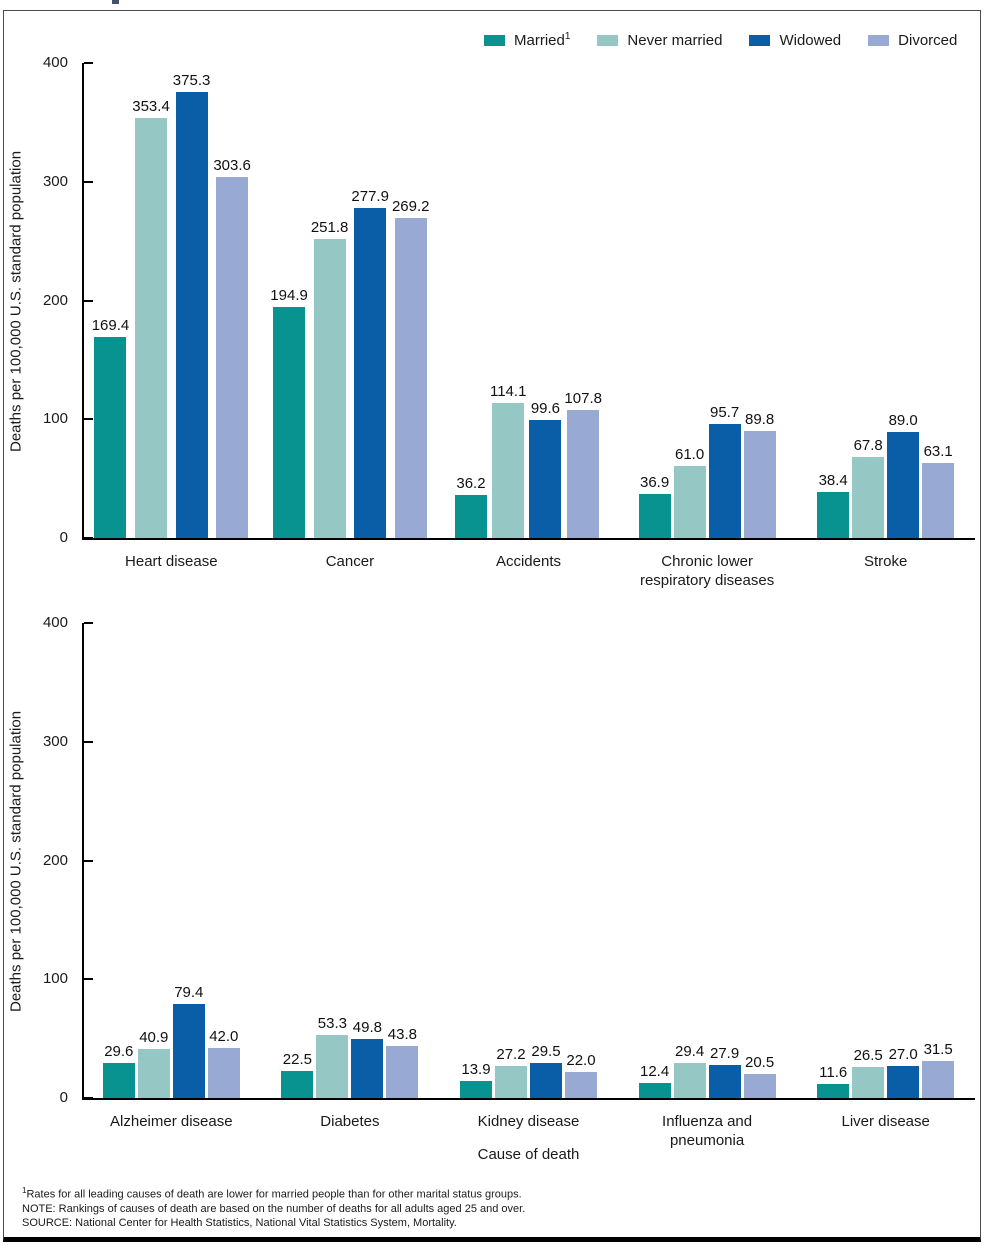  Describe the element at coordinates (810, 40) in the screenshot. I see `legend-label: Widowed` at that location.